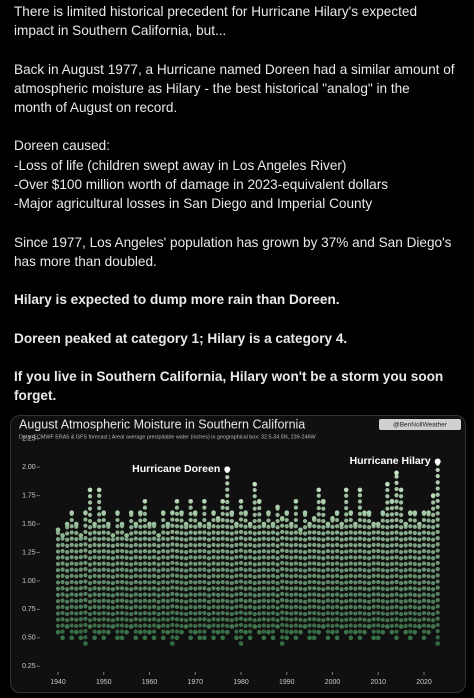  Describe the element at coordinates (29, 439) in the screenshot. I see `y-tick-label: 2.25` at that location.